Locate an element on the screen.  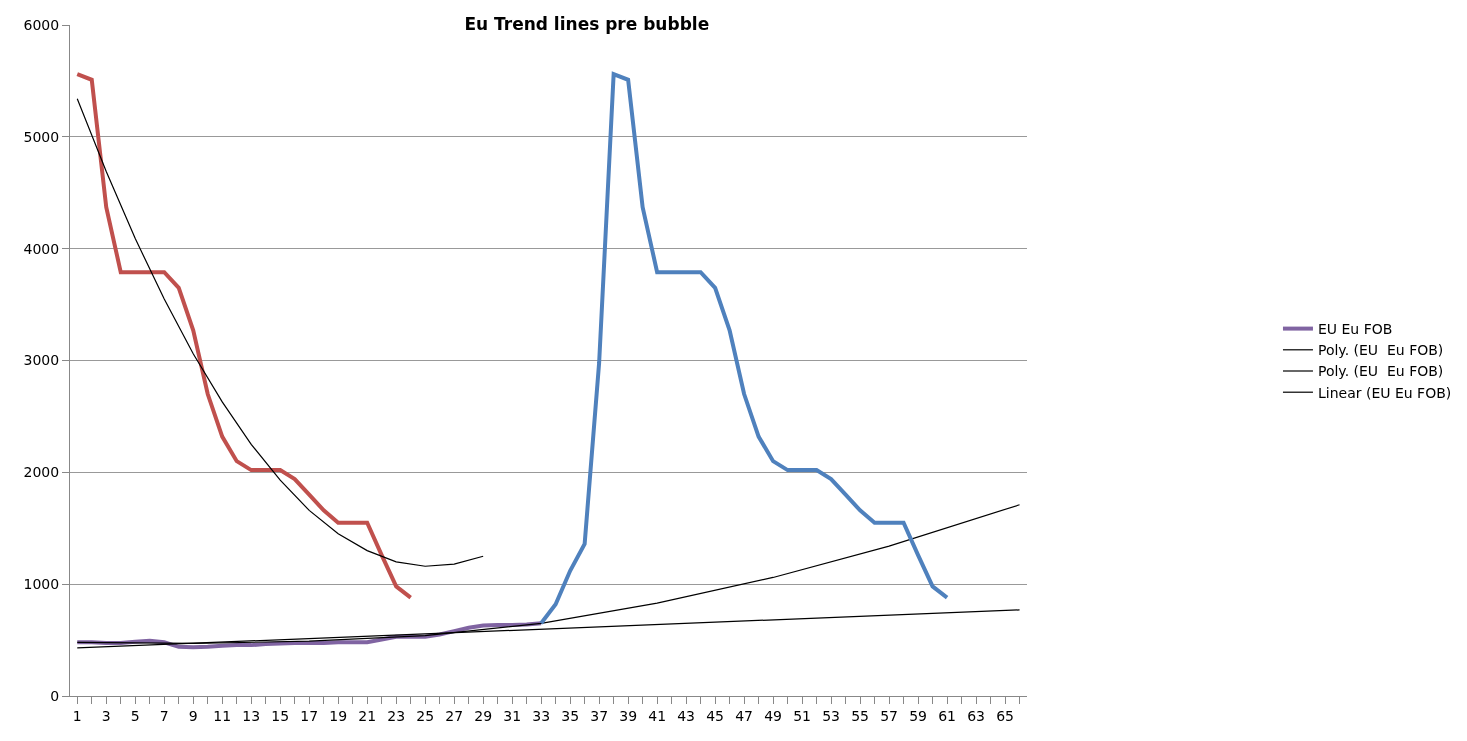
x-tick-label: 7 is located at coordinates (164, 715).